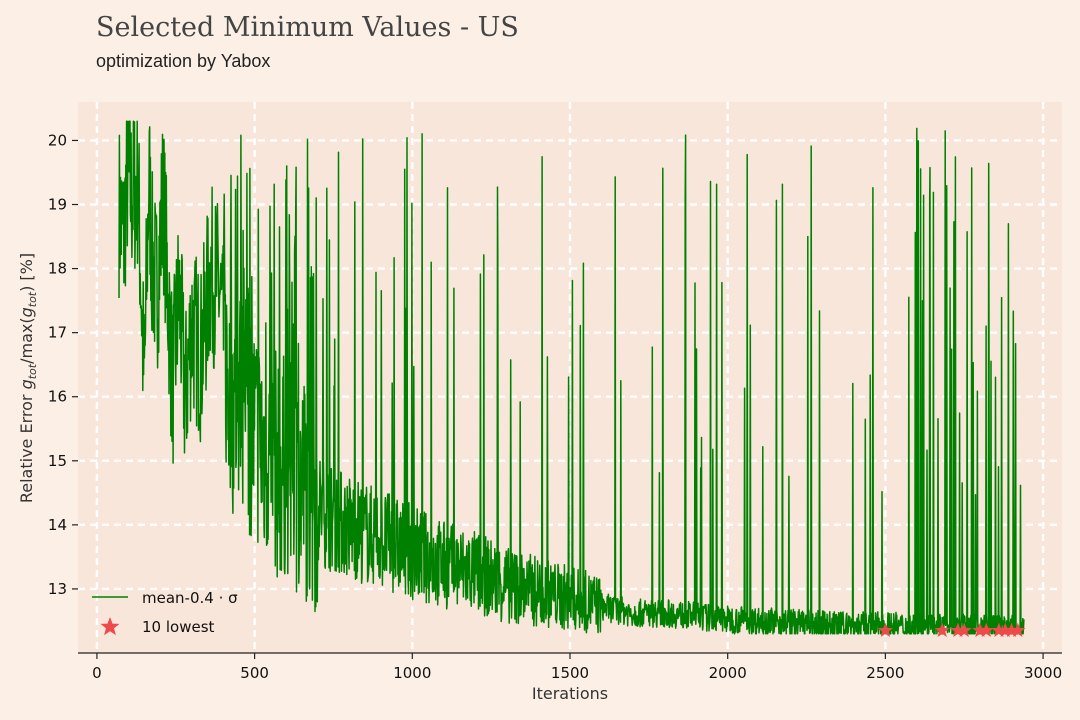 The width and height of the screenshot is (1080, 720). Describe the element at coordinates (32, 299) in the screenshot. I see `y-axis-label-sub2: tot` at that location.